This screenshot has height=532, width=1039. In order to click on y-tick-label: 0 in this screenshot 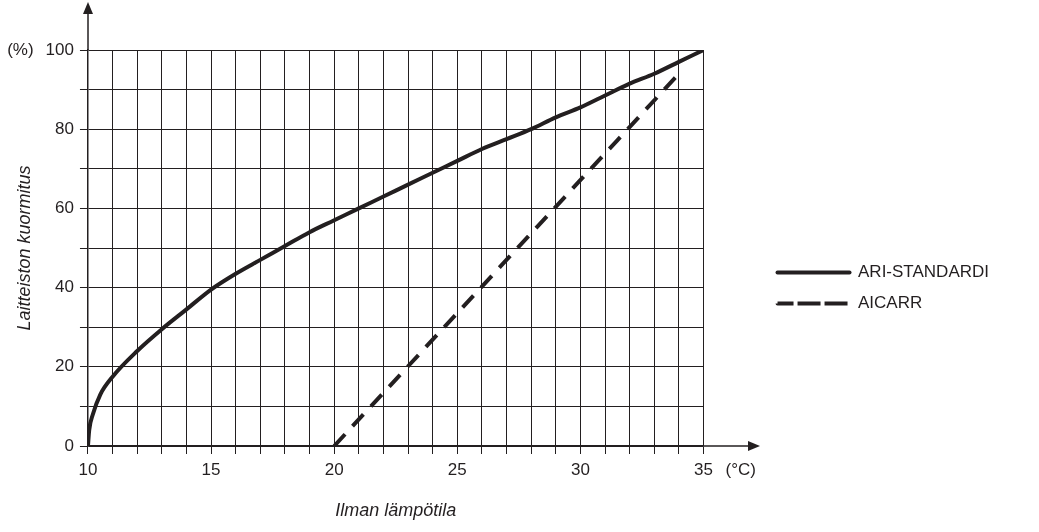, I will do `click(69, 445)`.